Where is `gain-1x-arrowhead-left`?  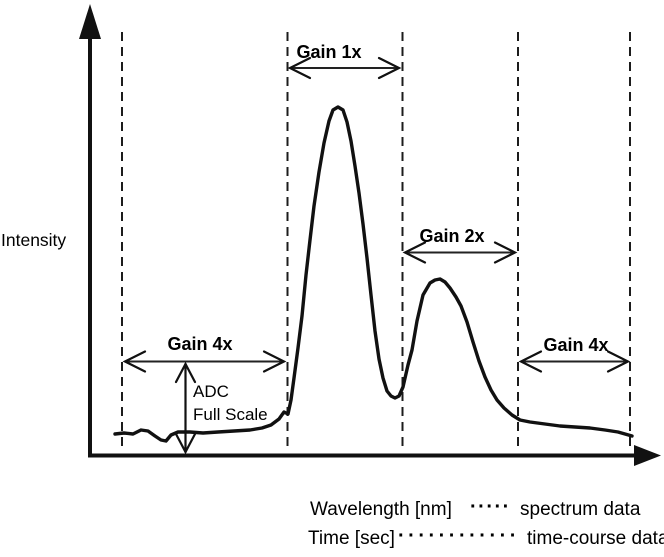 gain-1x-arrowhead-left is located at coordinates (299, 68).